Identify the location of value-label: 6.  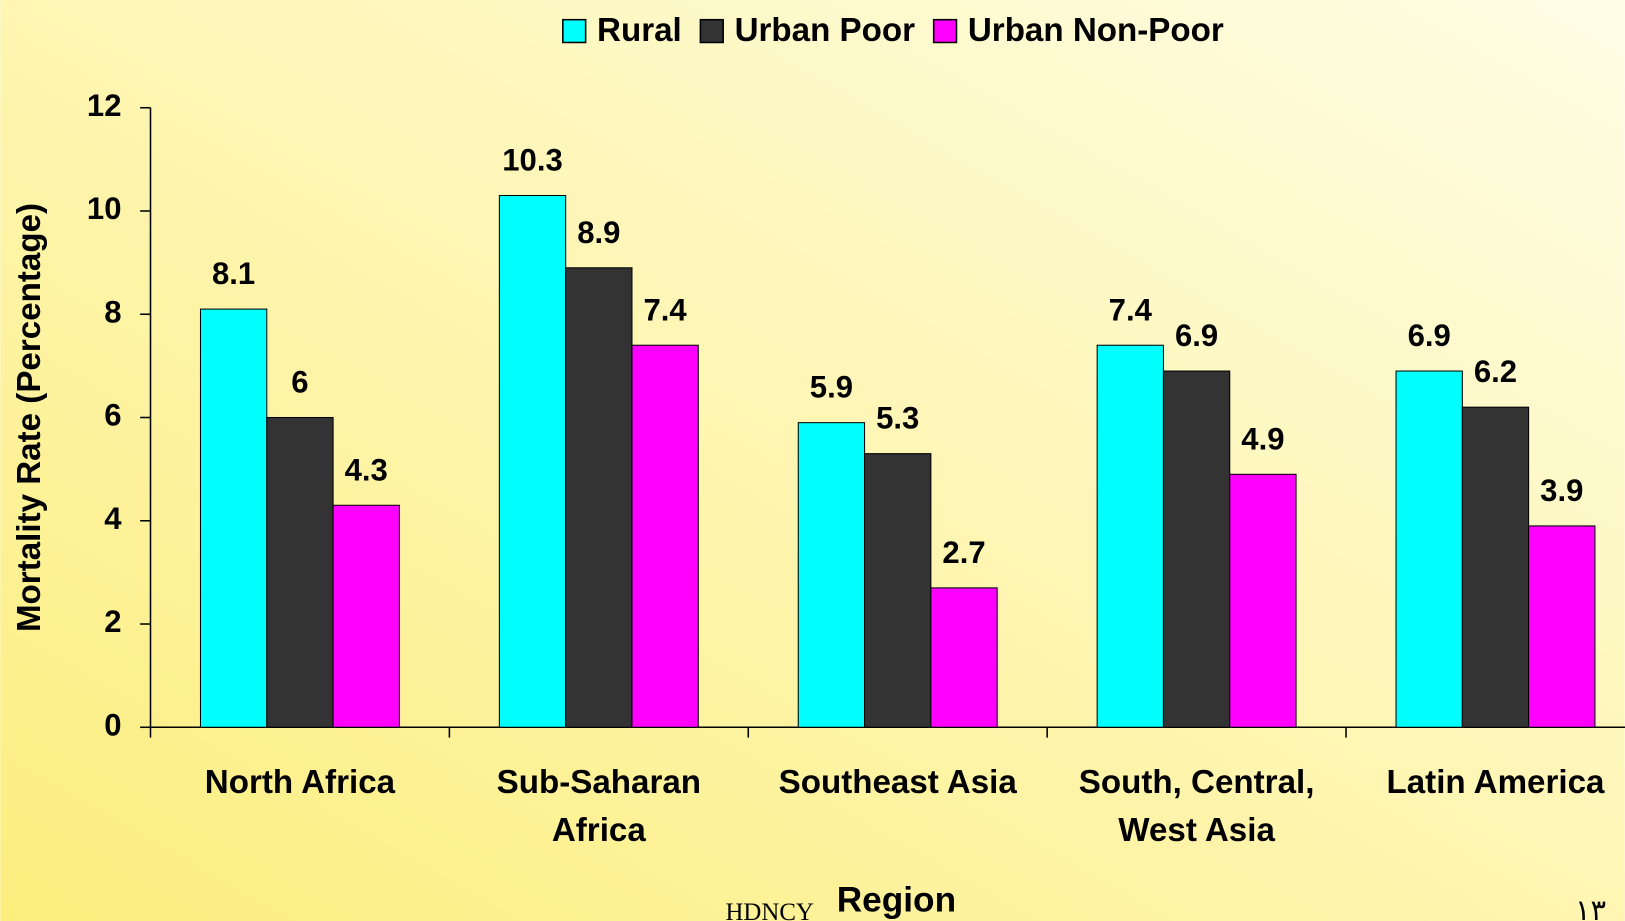
(299, 382).